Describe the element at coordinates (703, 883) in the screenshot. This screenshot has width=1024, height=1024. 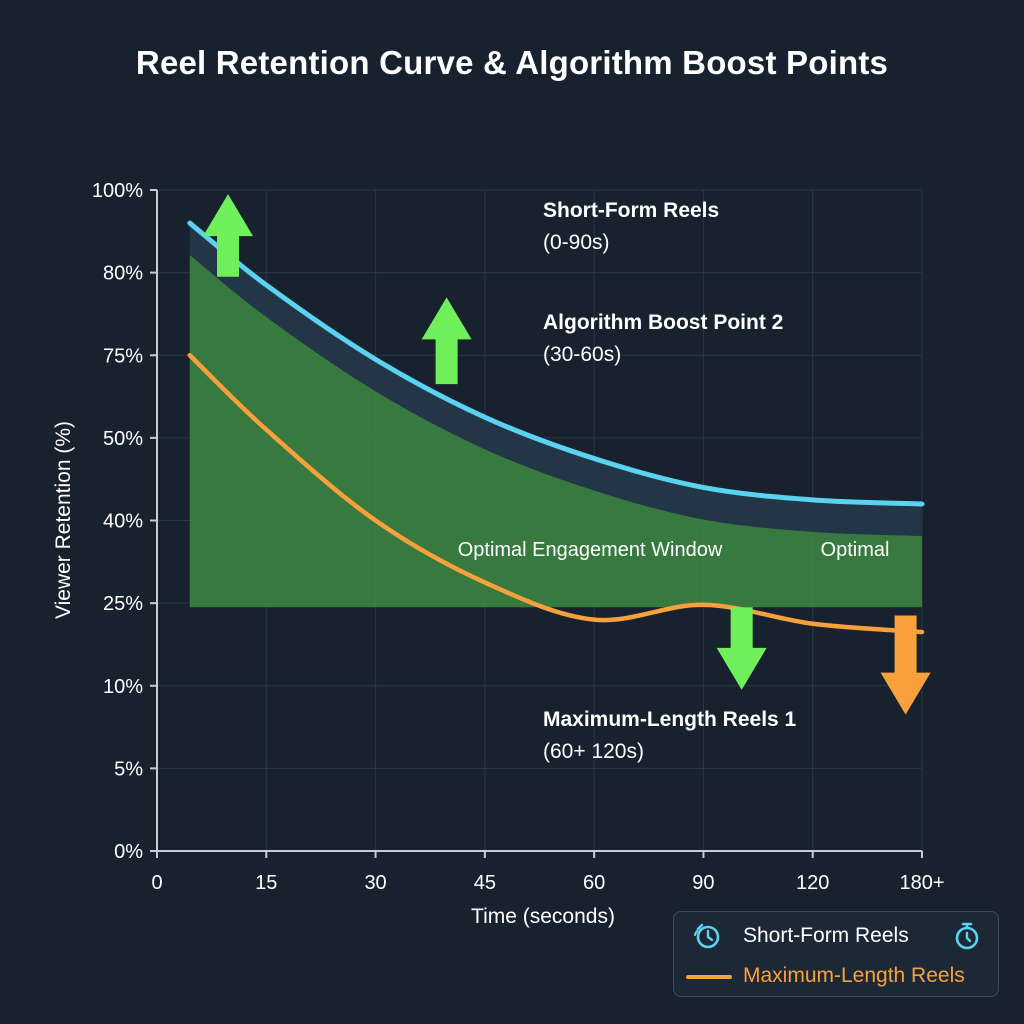
I see `x-tick-label: 90` at that location.